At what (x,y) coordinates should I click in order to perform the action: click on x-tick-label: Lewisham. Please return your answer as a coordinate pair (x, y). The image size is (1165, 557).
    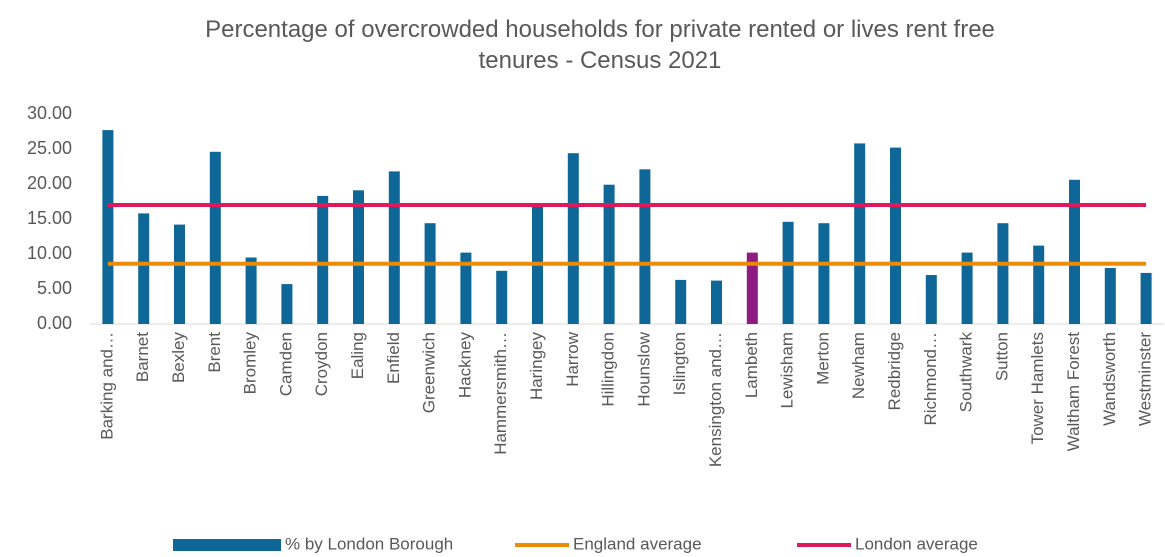
    Looking at the image, I should click on (787, 370).